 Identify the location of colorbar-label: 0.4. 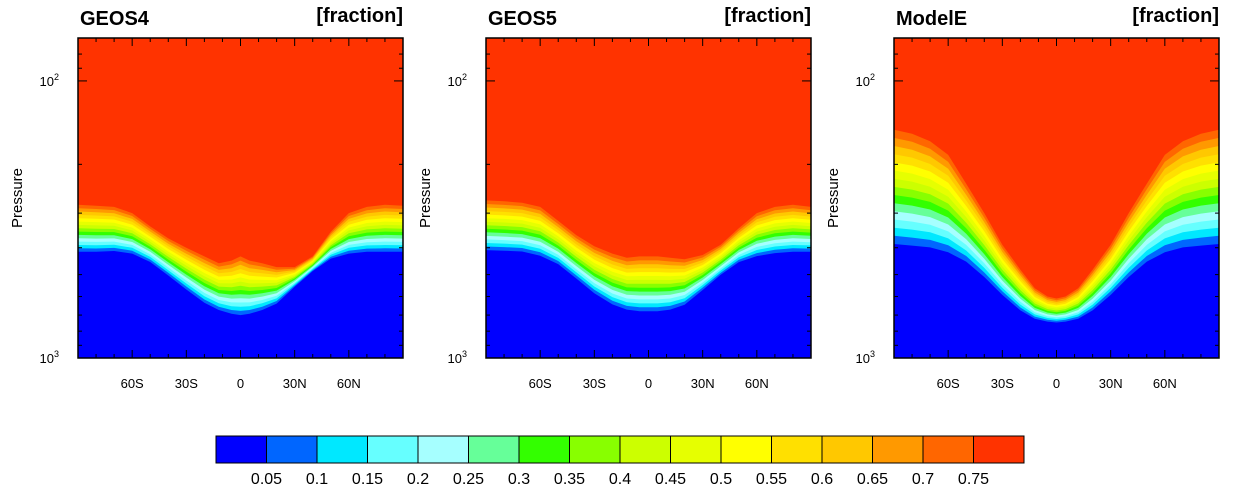
(620, 479).